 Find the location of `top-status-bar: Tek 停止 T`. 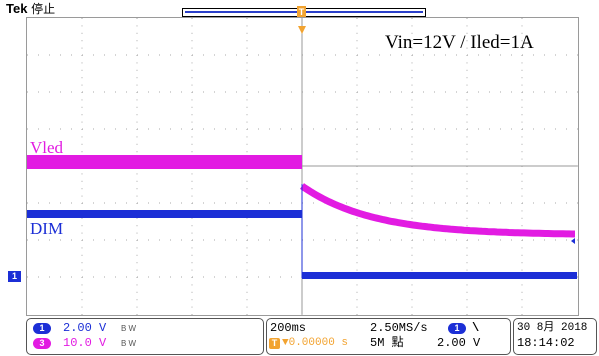

top-status-bar: Tek 停止 T is located at coordinates (299, 9).